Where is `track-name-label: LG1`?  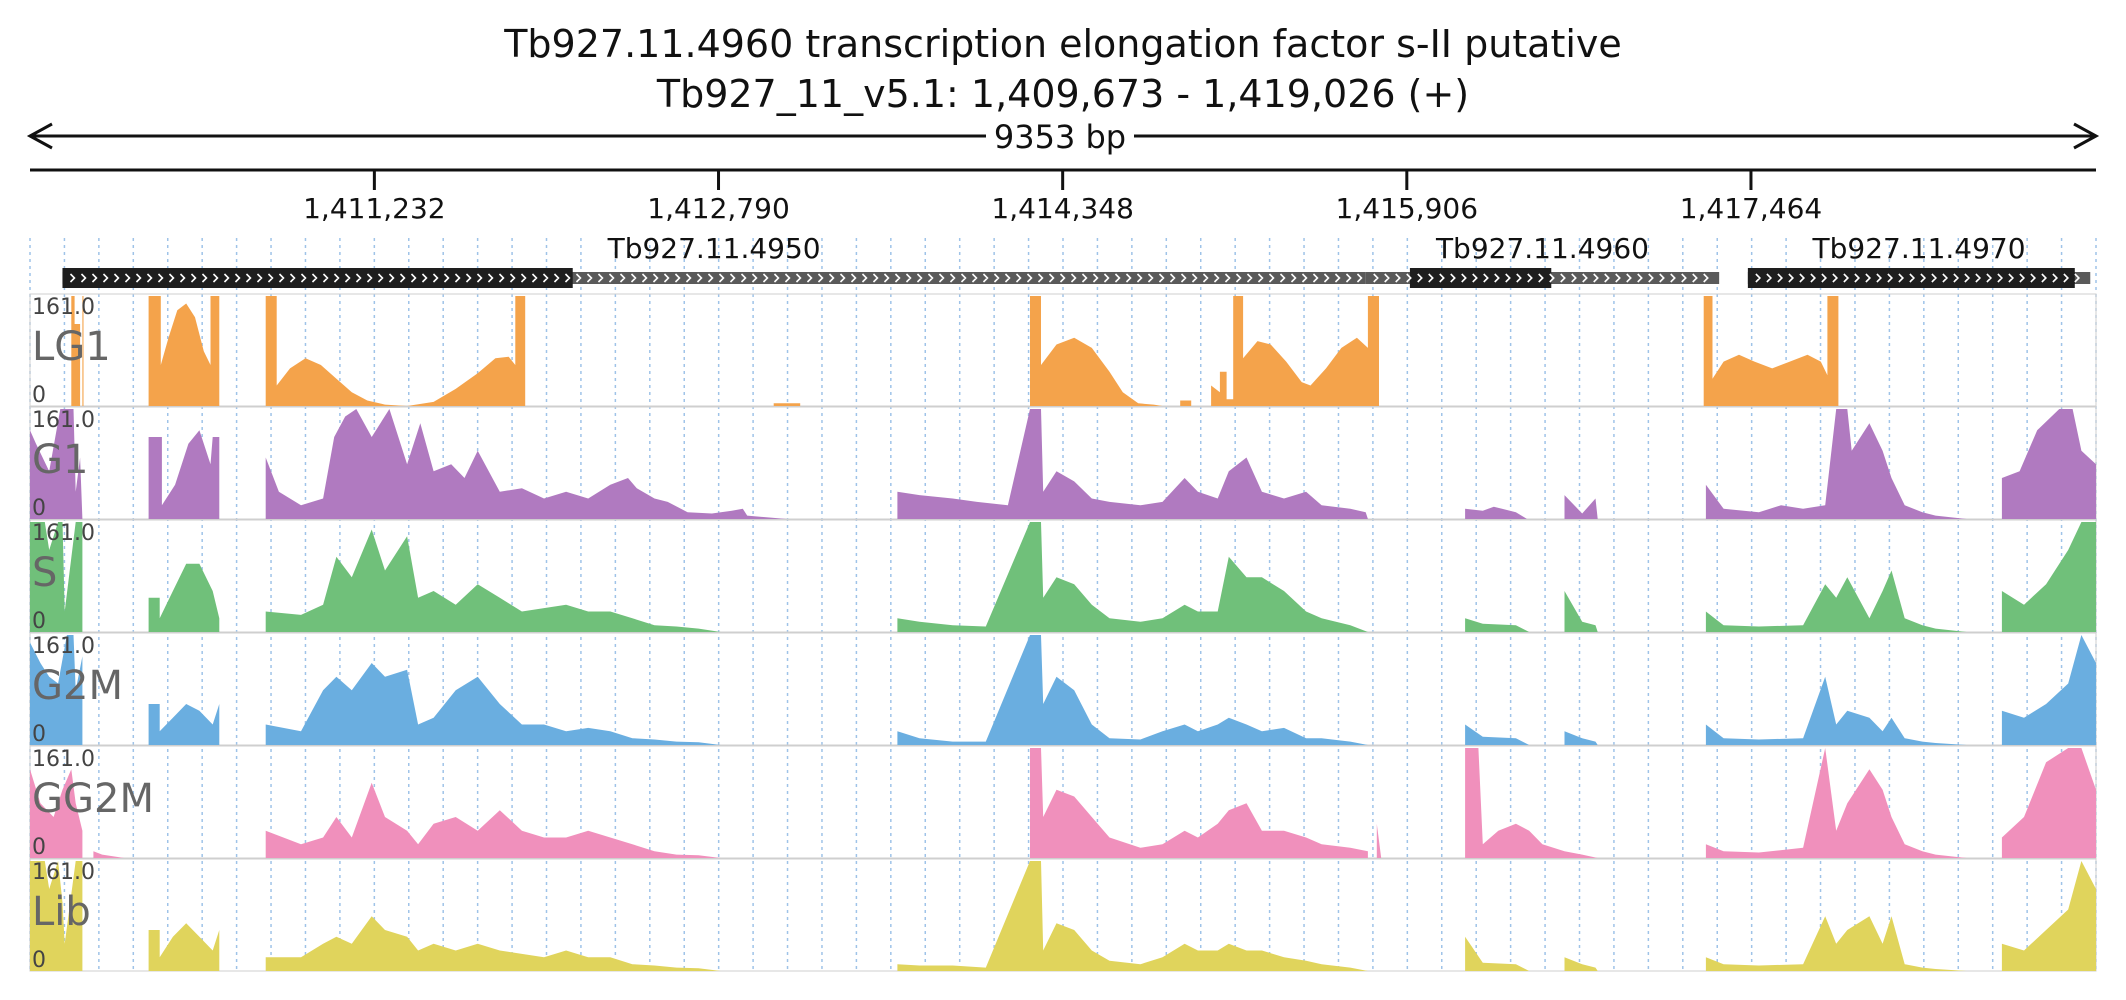 track-name-label: LG1 is located at coordinates (71, 347).